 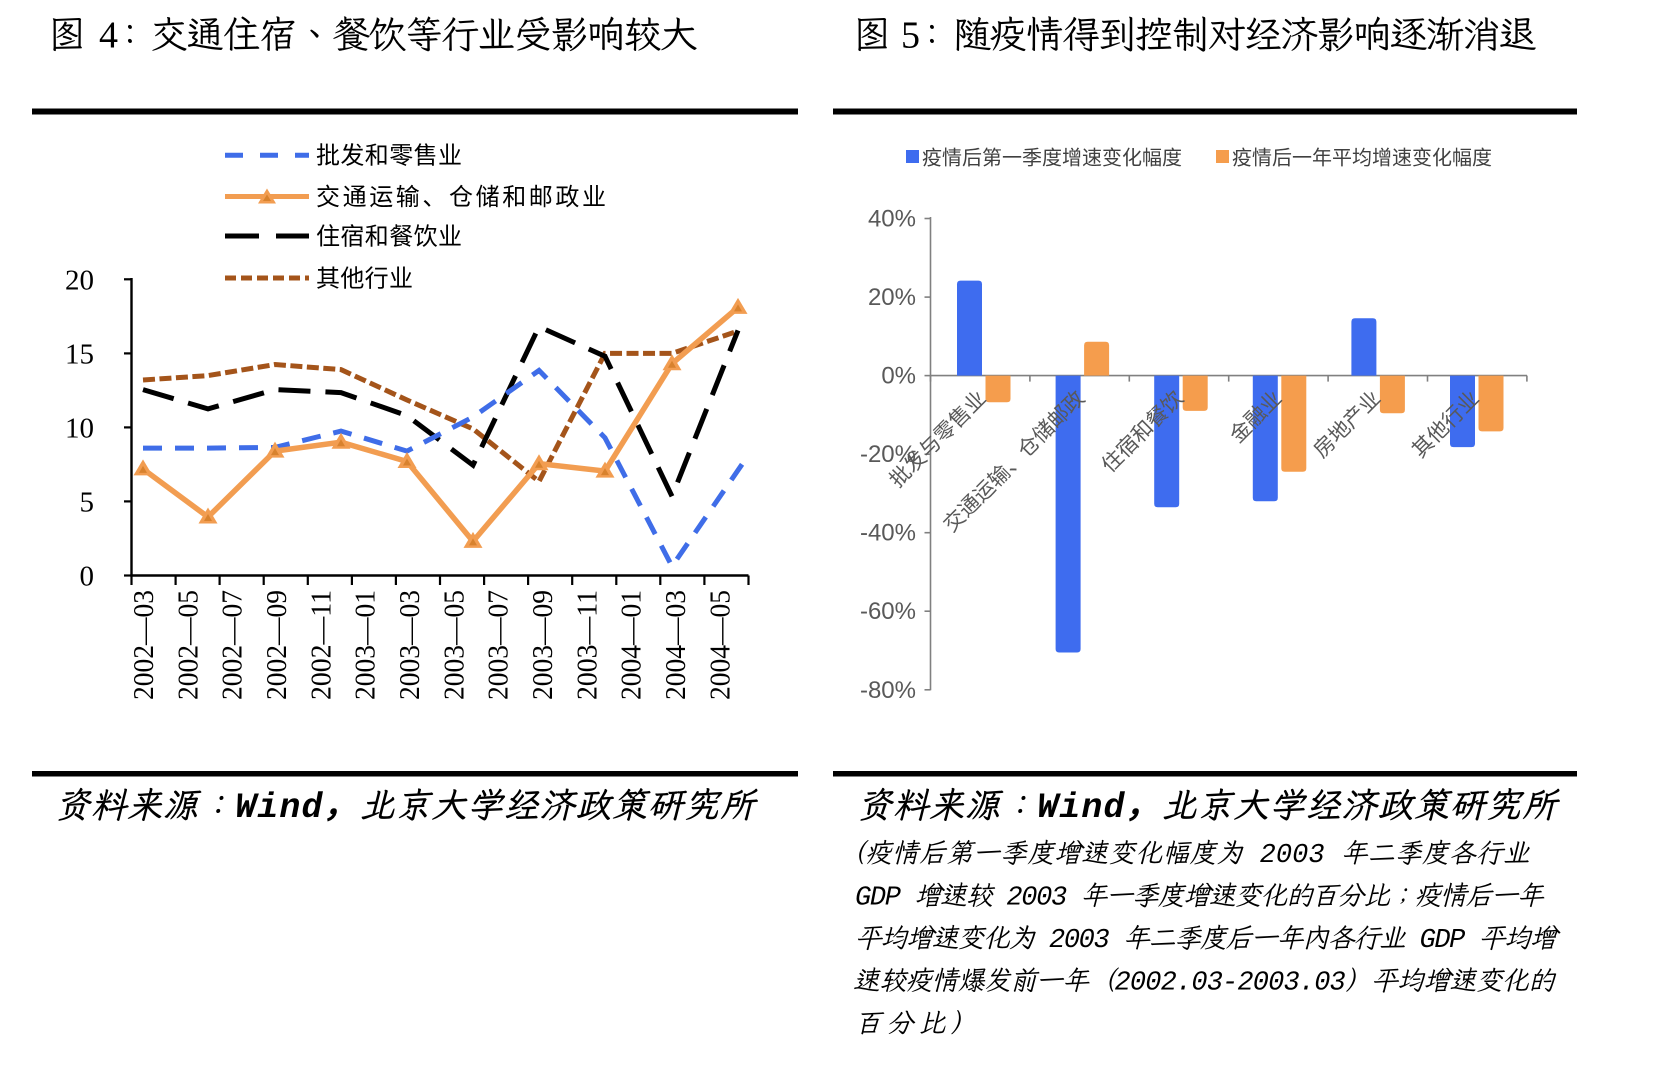 I want to click on svg-text: 2002—11, so click(x=321, y=645).